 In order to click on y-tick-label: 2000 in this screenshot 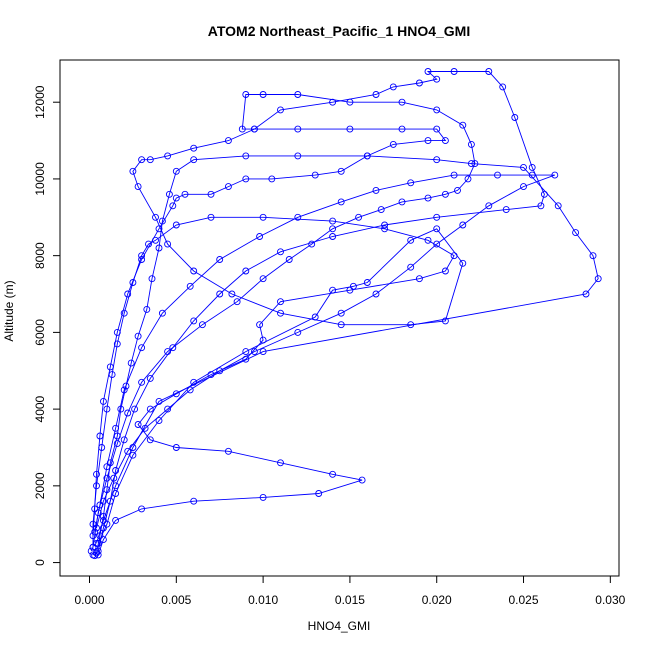, I will do `click(40, 485)`.